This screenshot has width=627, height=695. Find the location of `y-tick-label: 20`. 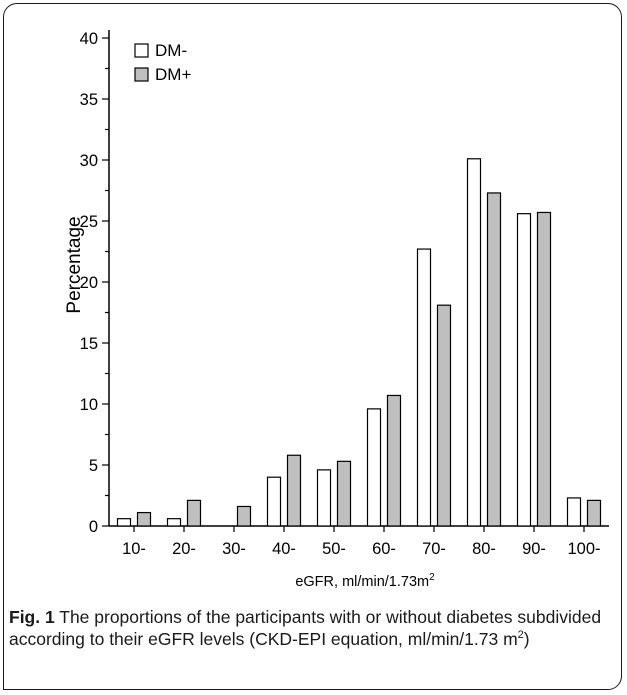

y-tick-label: 20 is located at coordinates (89, 283).